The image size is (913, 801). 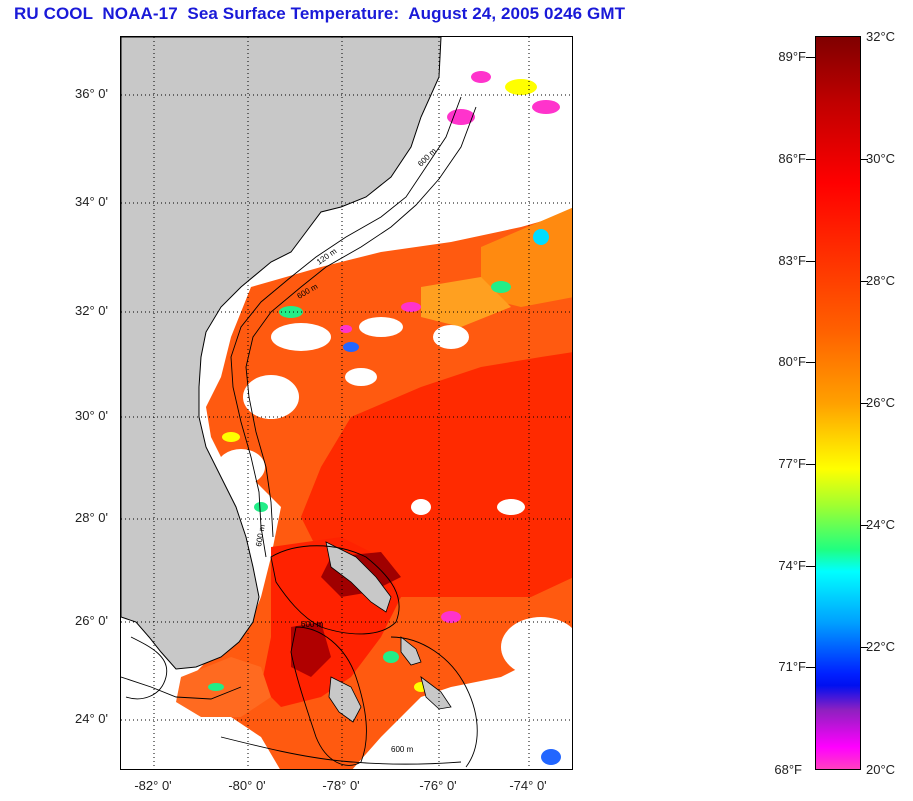 I want to click on celsius-label-26: 26°C, so click(x=881, y=402).